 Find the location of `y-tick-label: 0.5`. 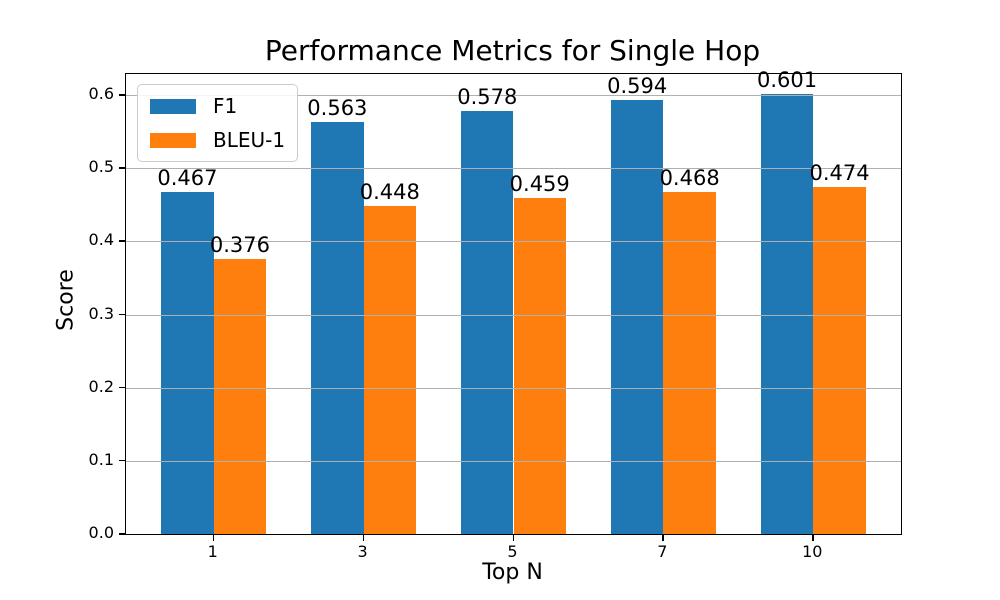

y-tick-label: 0.5 is located at coordinates (101, 167).